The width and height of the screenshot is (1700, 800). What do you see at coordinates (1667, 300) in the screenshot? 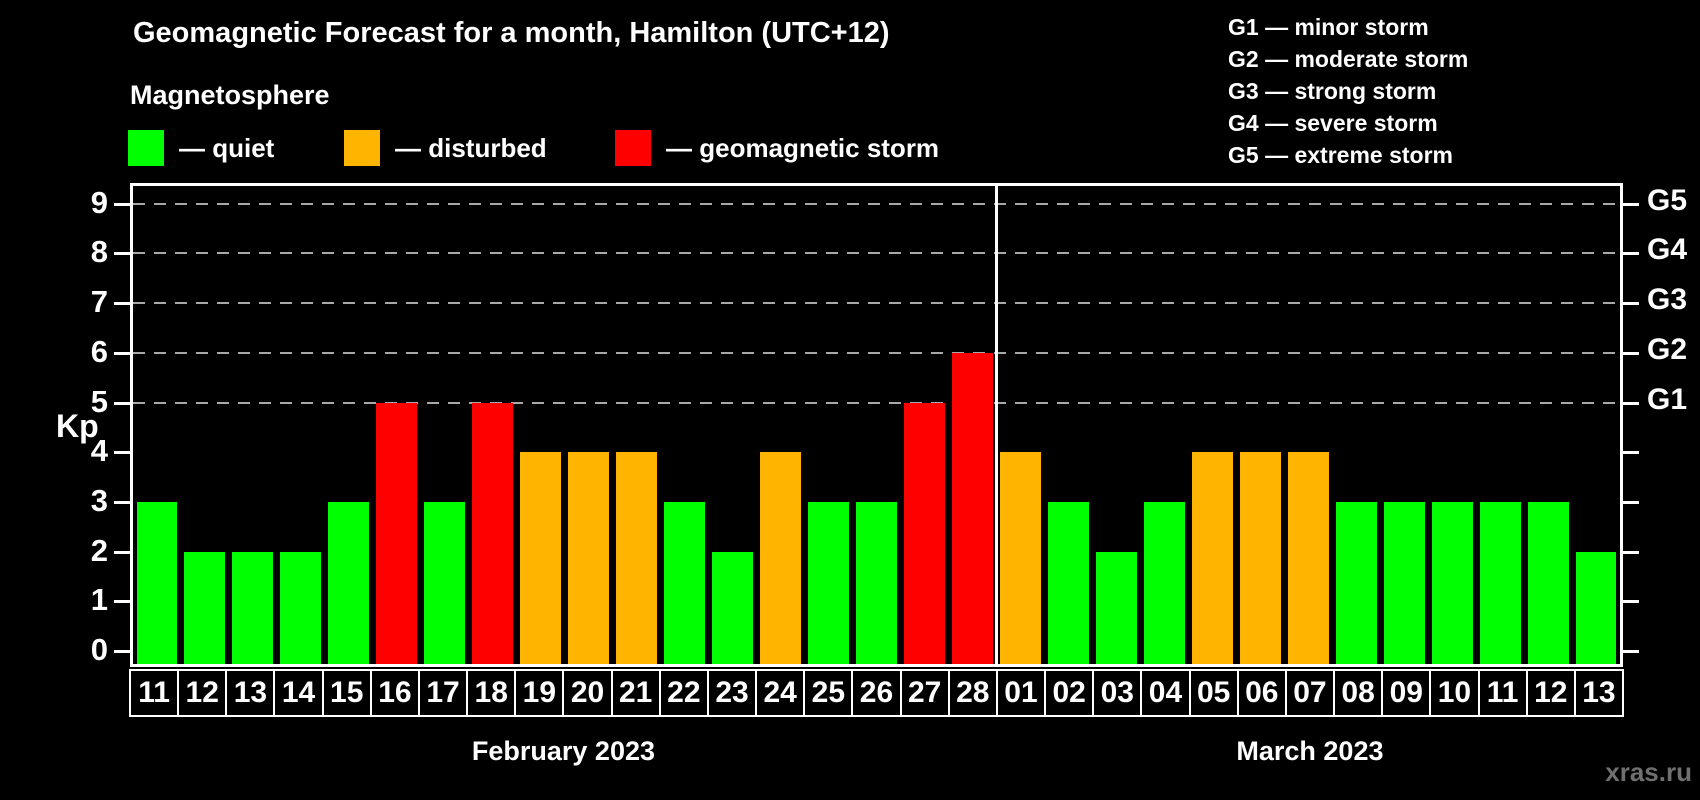
I see `g-axis-label-g3: G3` at bounding box center [1667, 300].